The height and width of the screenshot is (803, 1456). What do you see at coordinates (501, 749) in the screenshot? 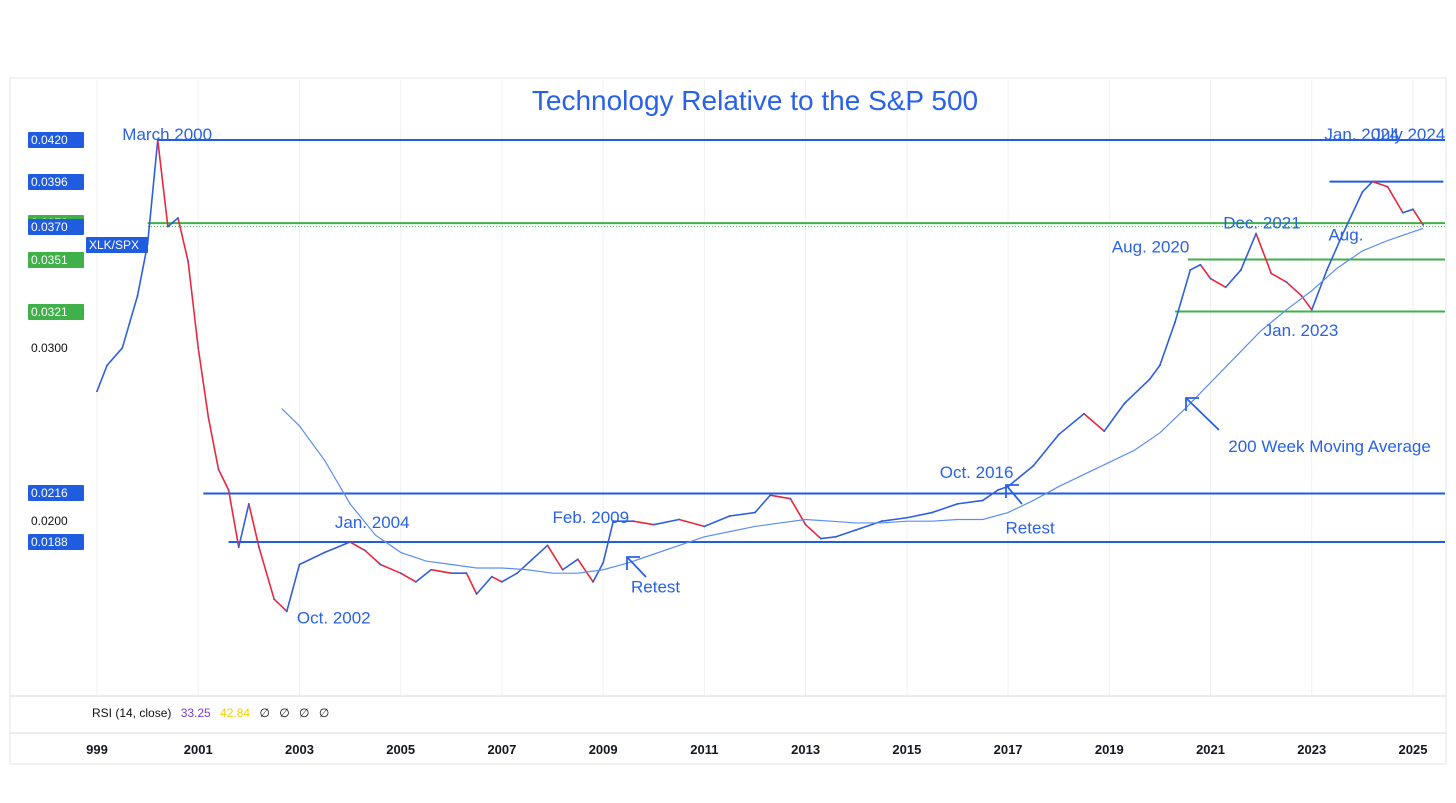
I see `x-tick-label-4: 2007` at bounding box center [501, 749].